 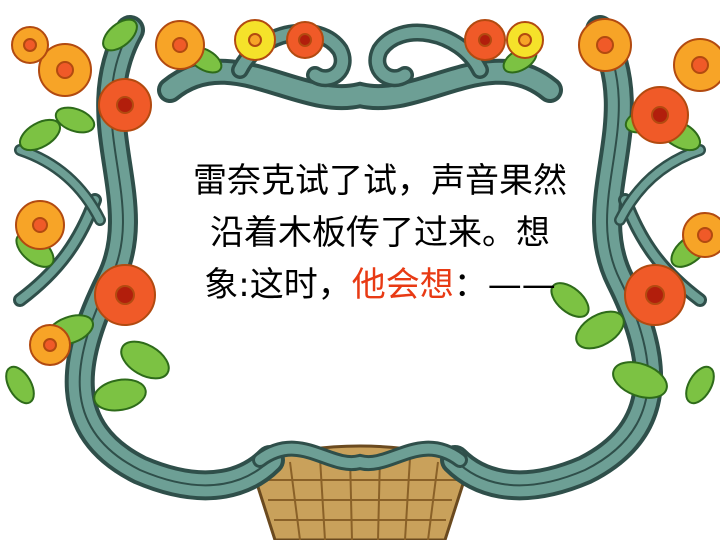 I want to click on text-line-3-prefix: 象:这时，, so click(x=278, y=285).